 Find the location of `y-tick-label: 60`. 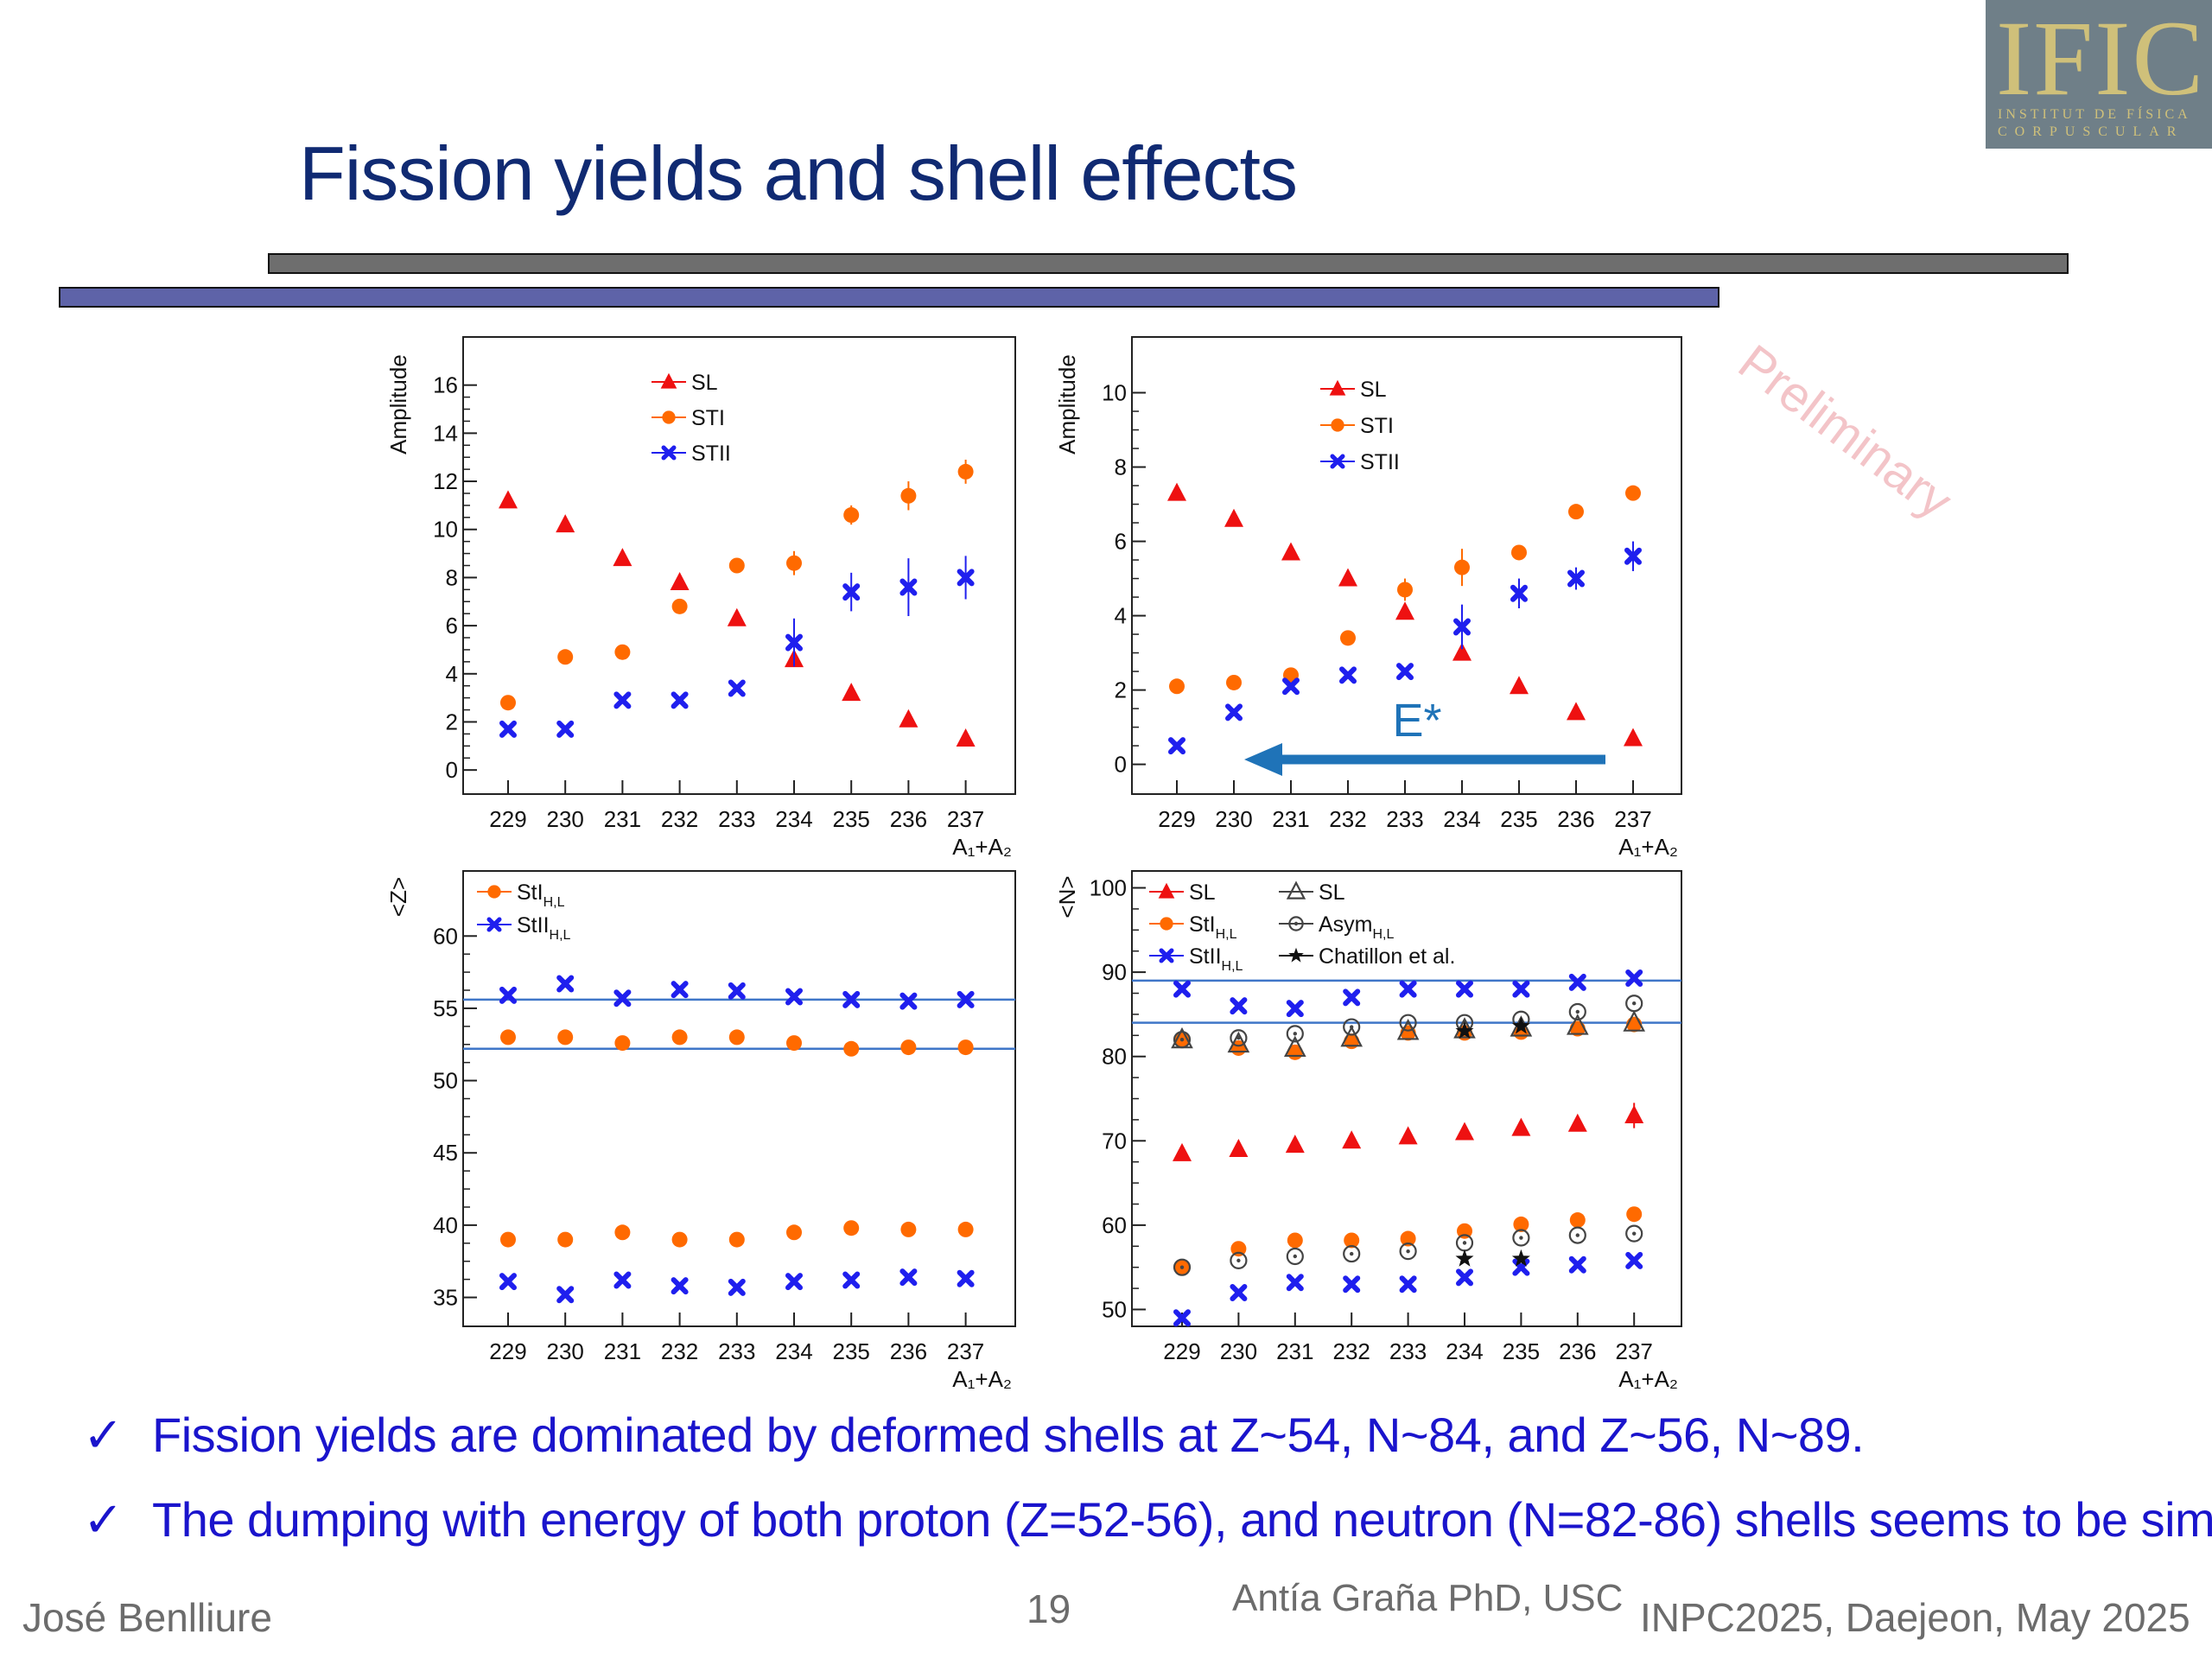

y-tick-label: 60 is located at coordinates (1114, 1225).